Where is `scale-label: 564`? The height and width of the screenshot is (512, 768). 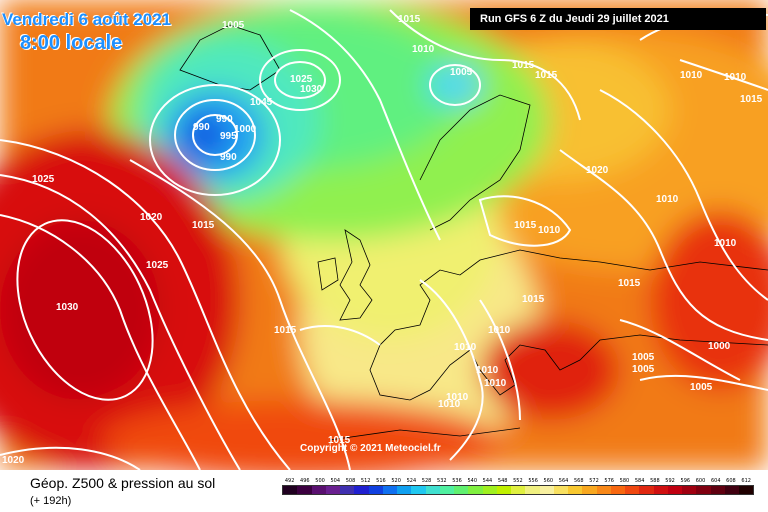 scale-label: 564 is located at coordinates (563, 481).